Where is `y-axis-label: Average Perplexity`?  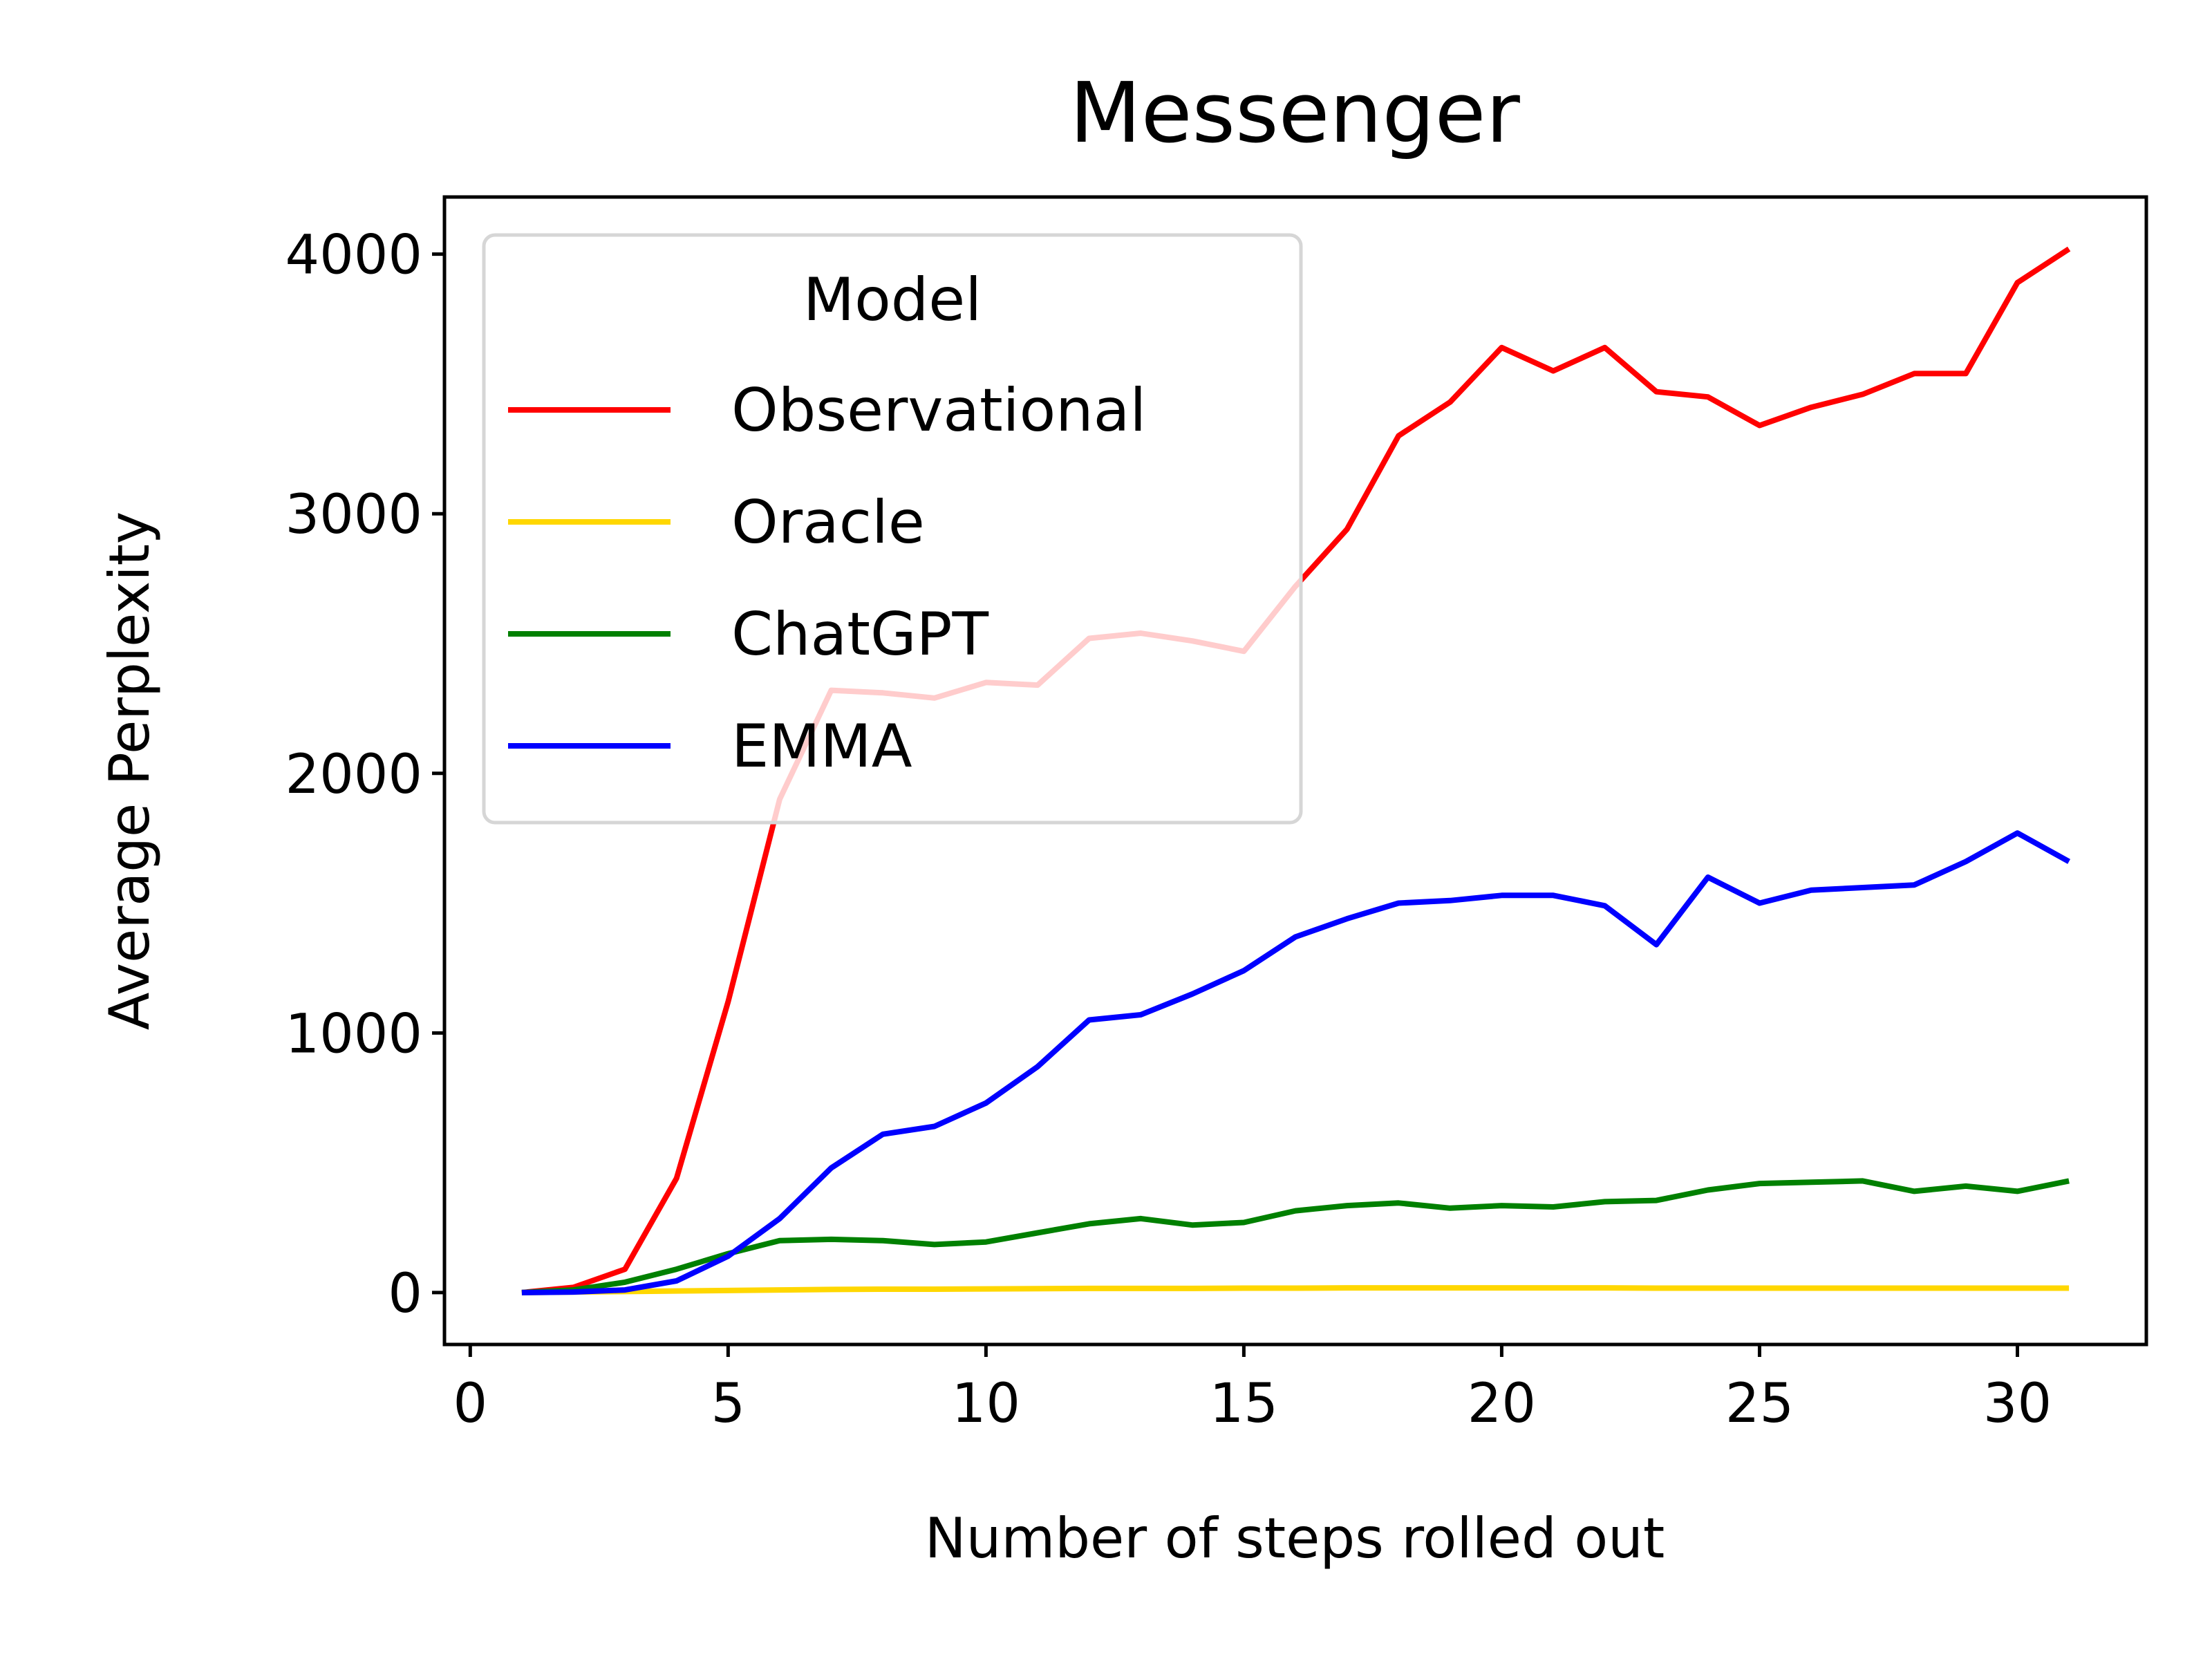
y-axis-label: Average Perplexity is located at coordinates (129, 772).